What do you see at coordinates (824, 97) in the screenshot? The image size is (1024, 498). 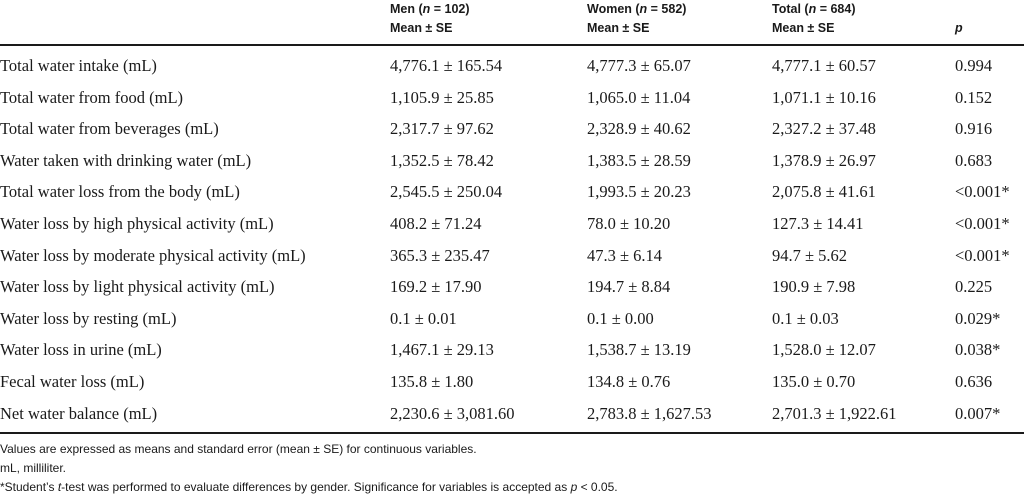 I see `cell-total: 1,071.1 ± 10.16` at bounding box center [824, 97].